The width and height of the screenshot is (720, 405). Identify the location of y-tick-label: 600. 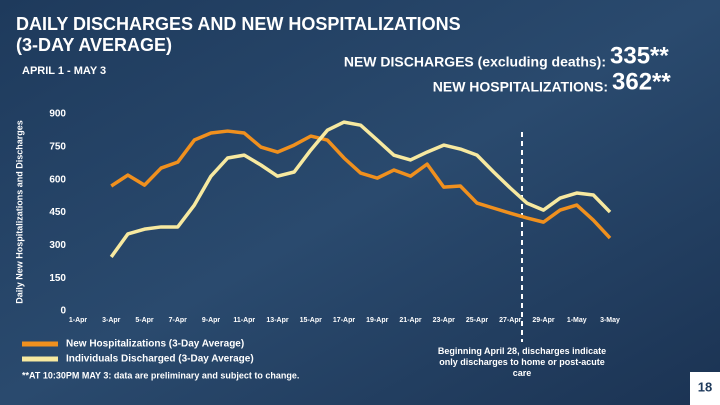
(57, 179).